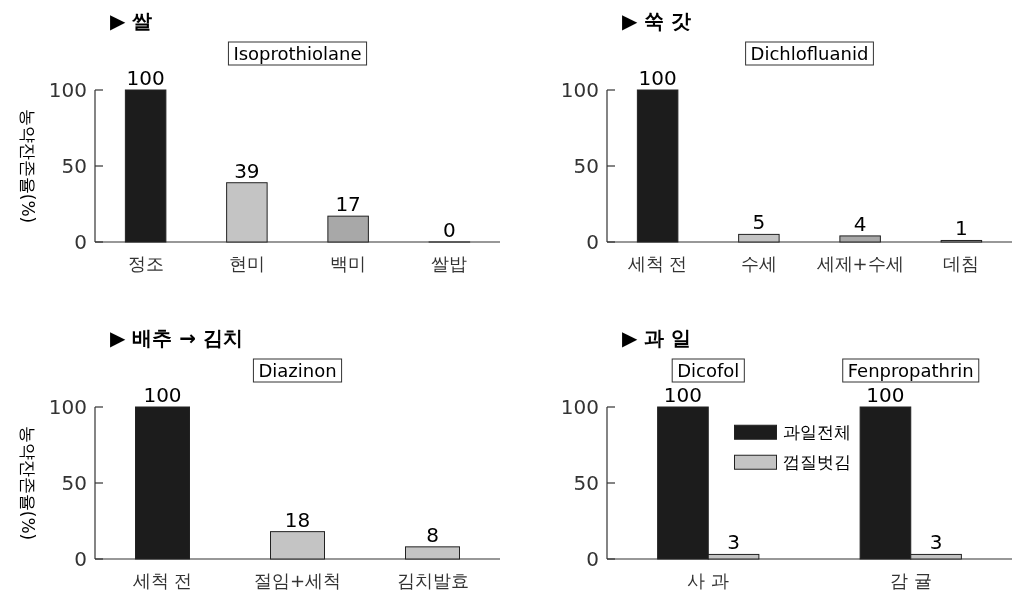 This screenshot has height=594, width=1025. I want to click on data-label: 17, so click(348, 204).